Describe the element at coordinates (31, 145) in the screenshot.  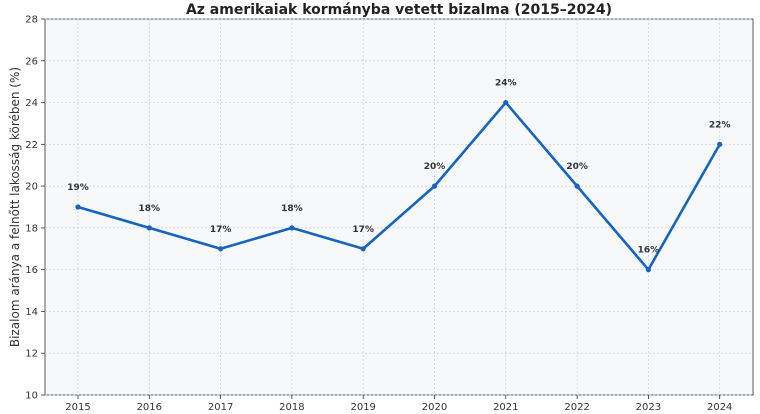
I see `y-tick-label: 22` at that location.